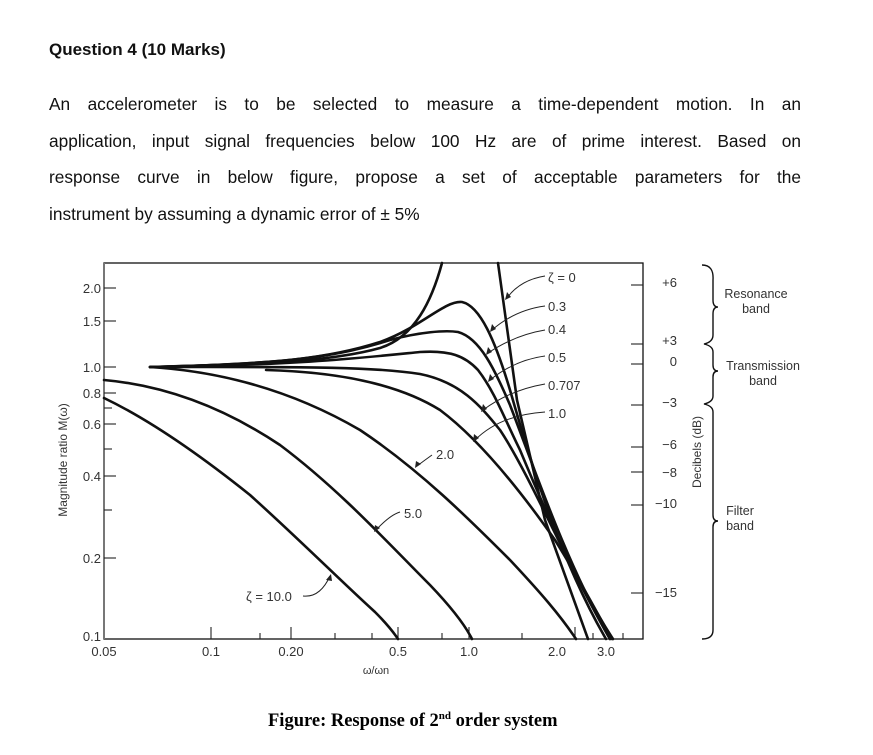 The height and width of the screenshot is (755, 873). I want to click on x-tick-label: 0.05, so click(103, 651).